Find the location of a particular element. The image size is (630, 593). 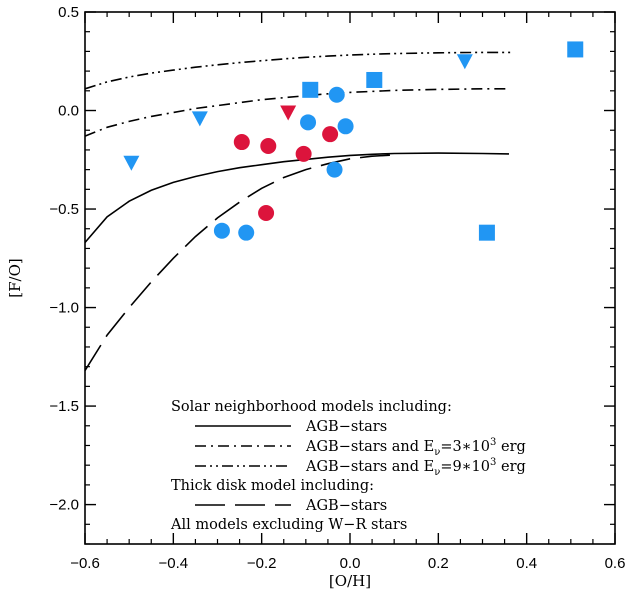

x-tick-label: 0.6 is located at coordinates (615, 563).